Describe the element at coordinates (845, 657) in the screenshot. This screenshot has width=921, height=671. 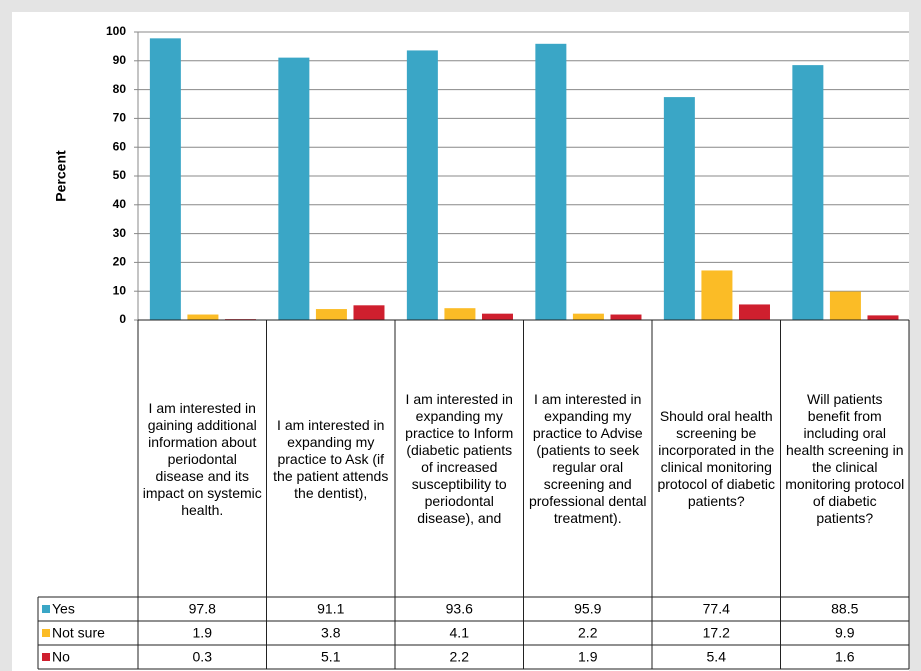
I see `table-value: 1.6` at that location.